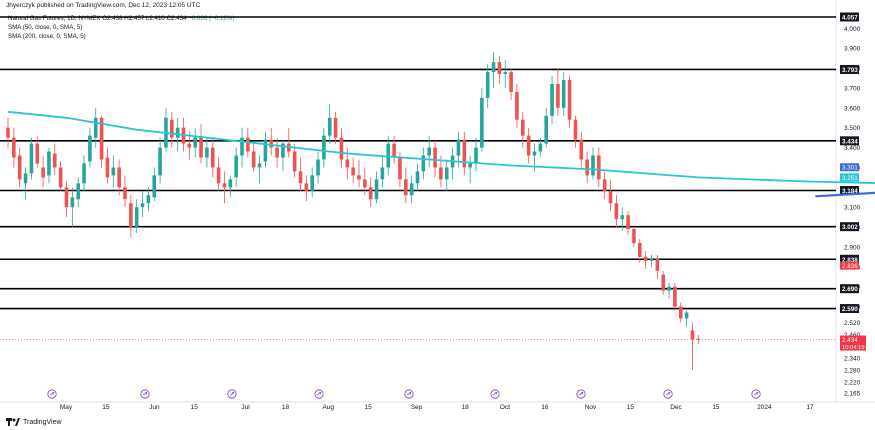 This screenshot has width=875, height=430. Describe the element at coordinates (852, 88) in the screenshot. I see `y-tick-label: 3.700` at that location.